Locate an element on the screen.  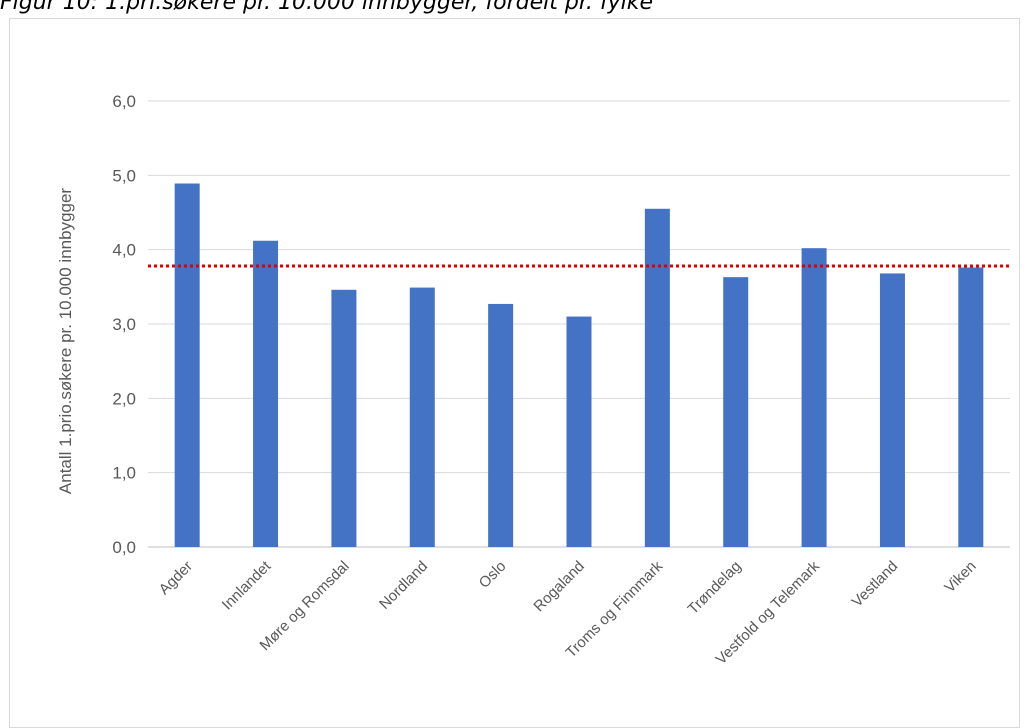
y-tick-label: 6,0 is located at coordinates (124, 101).